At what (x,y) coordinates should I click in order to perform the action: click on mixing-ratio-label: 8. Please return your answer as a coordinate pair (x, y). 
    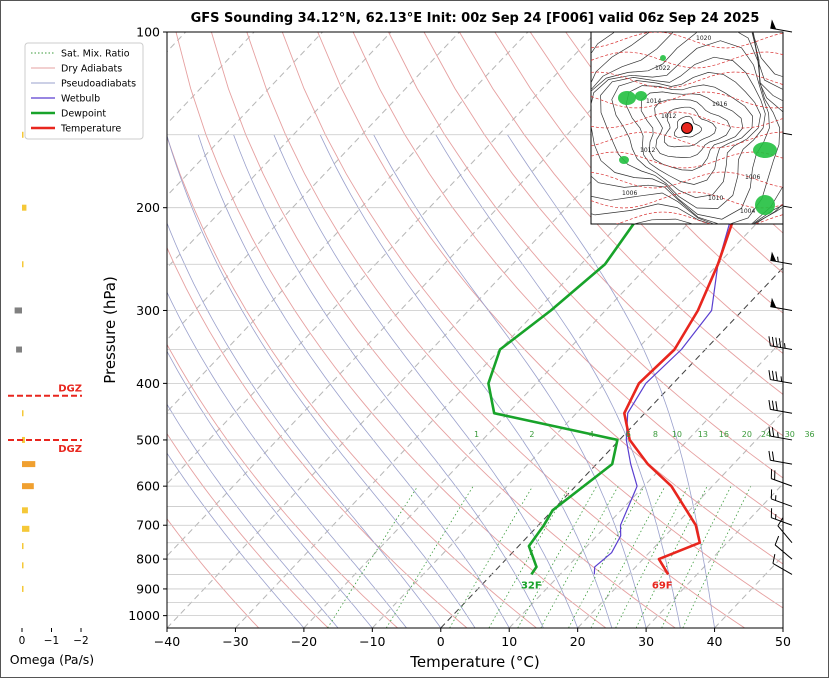
    Looking at the image, I should click on (655, 434).